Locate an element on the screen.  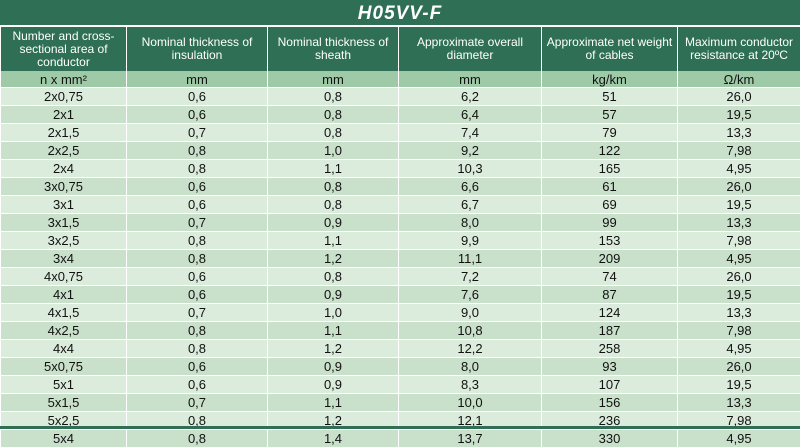
cell-weight: 122 is located at coordinates (610, 151).